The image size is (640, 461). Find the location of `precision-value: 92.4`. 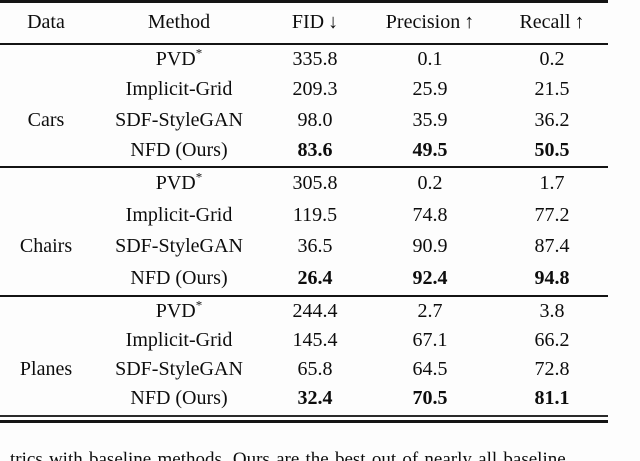

precision-value: 92.4 is located at coordinates (430, 278).